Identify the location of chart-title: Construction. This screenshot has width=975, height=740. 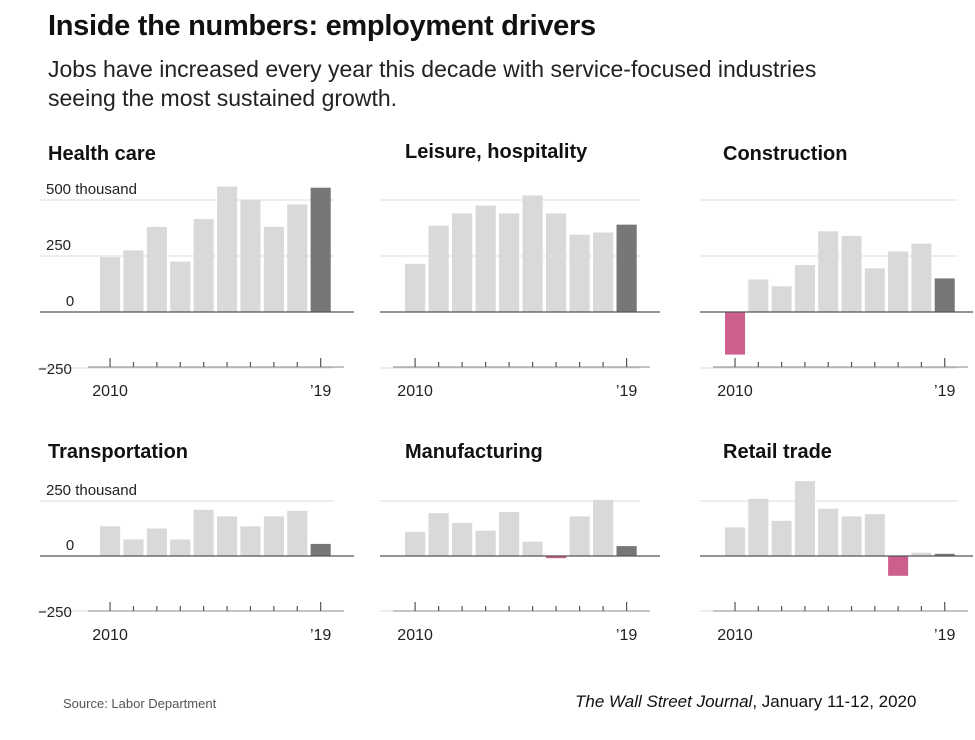
(785, 154).